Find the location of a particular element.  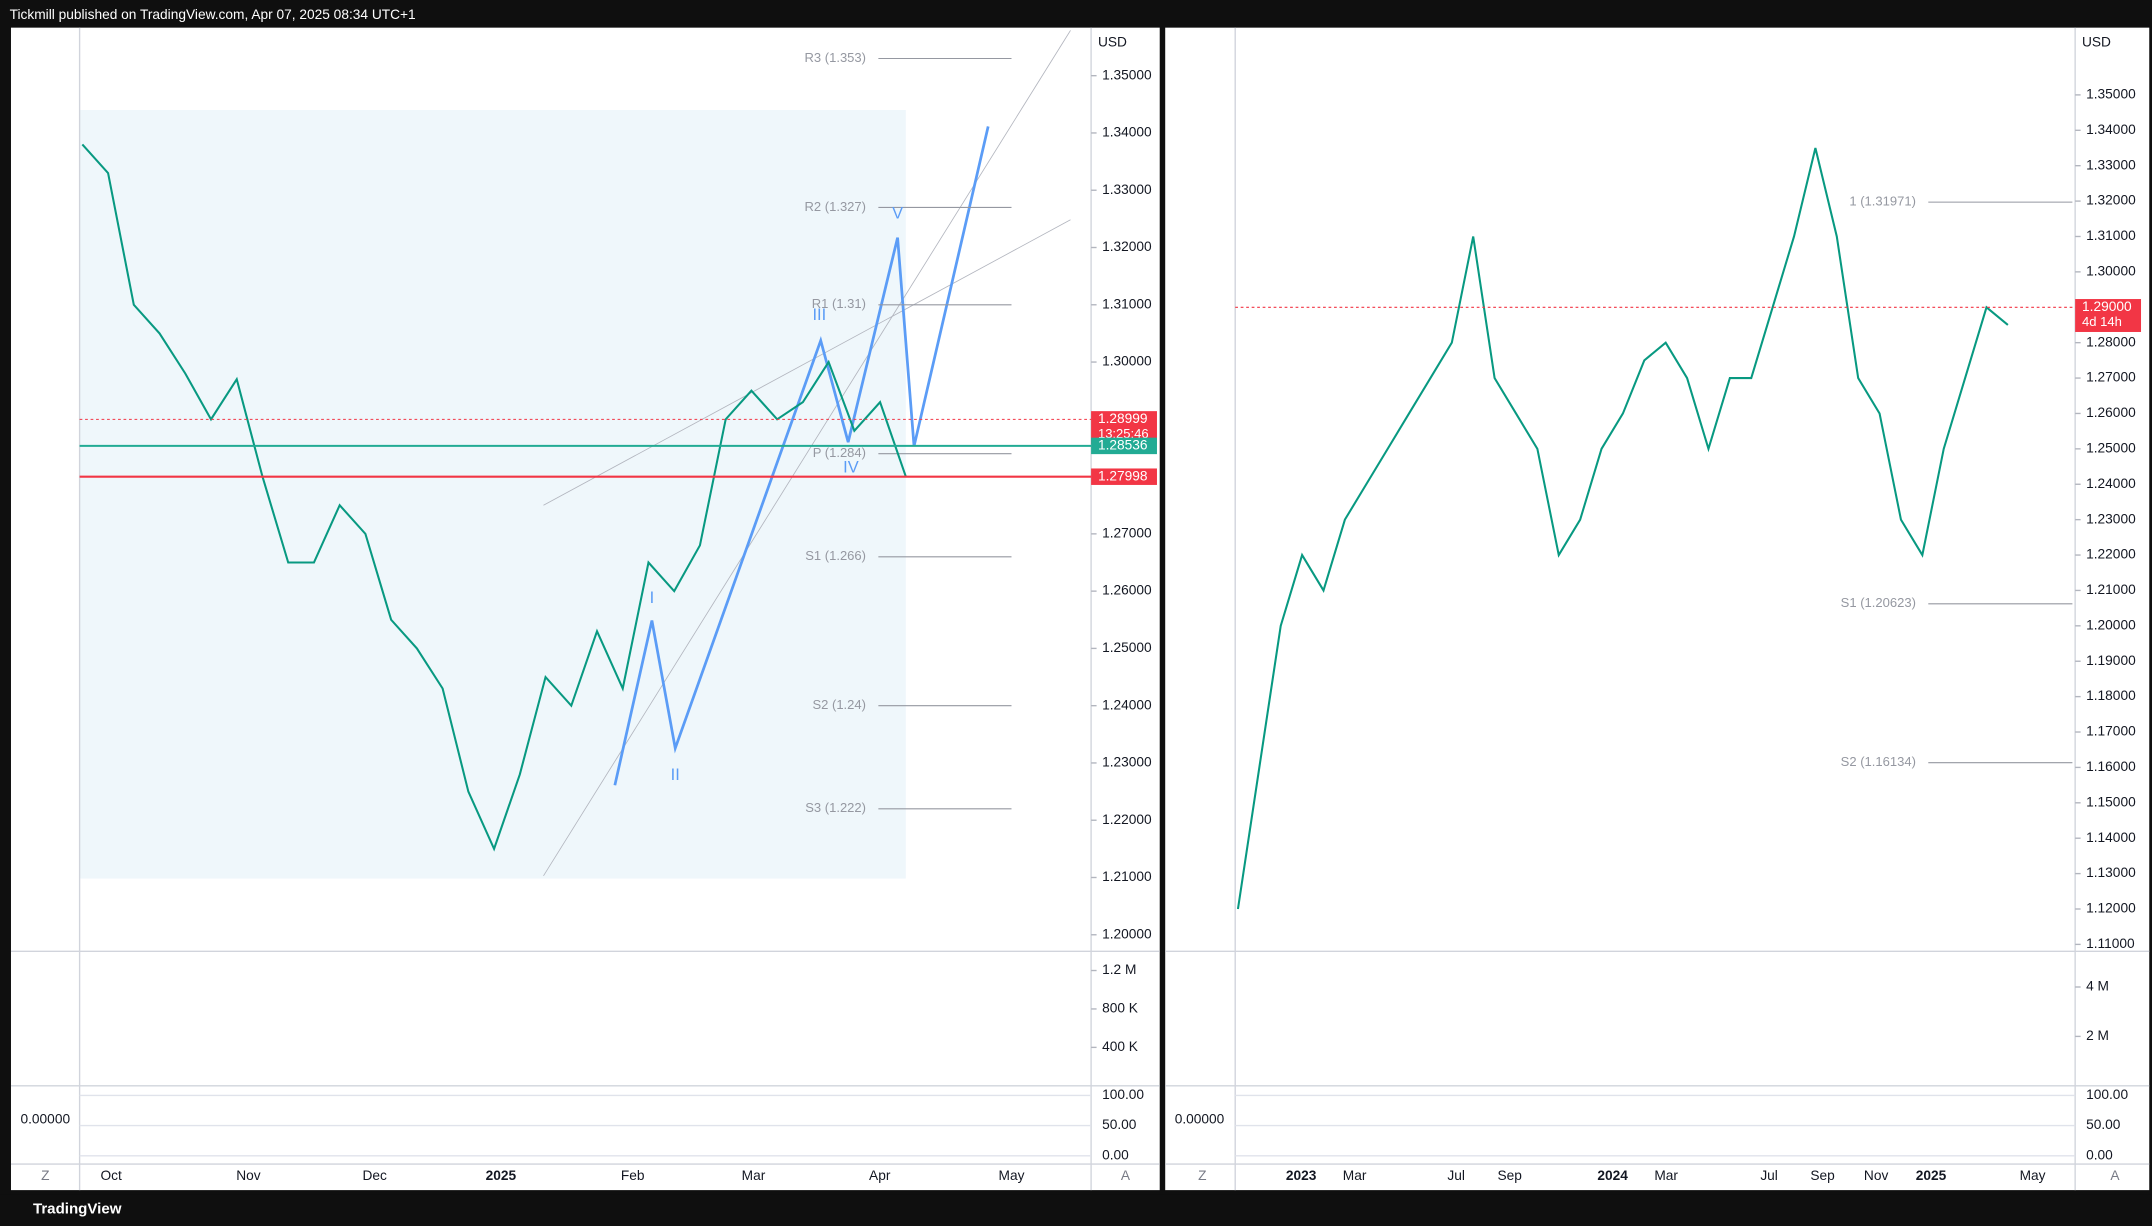

price-tick-label: 1.18000 is located at coordinates (2111, 695).